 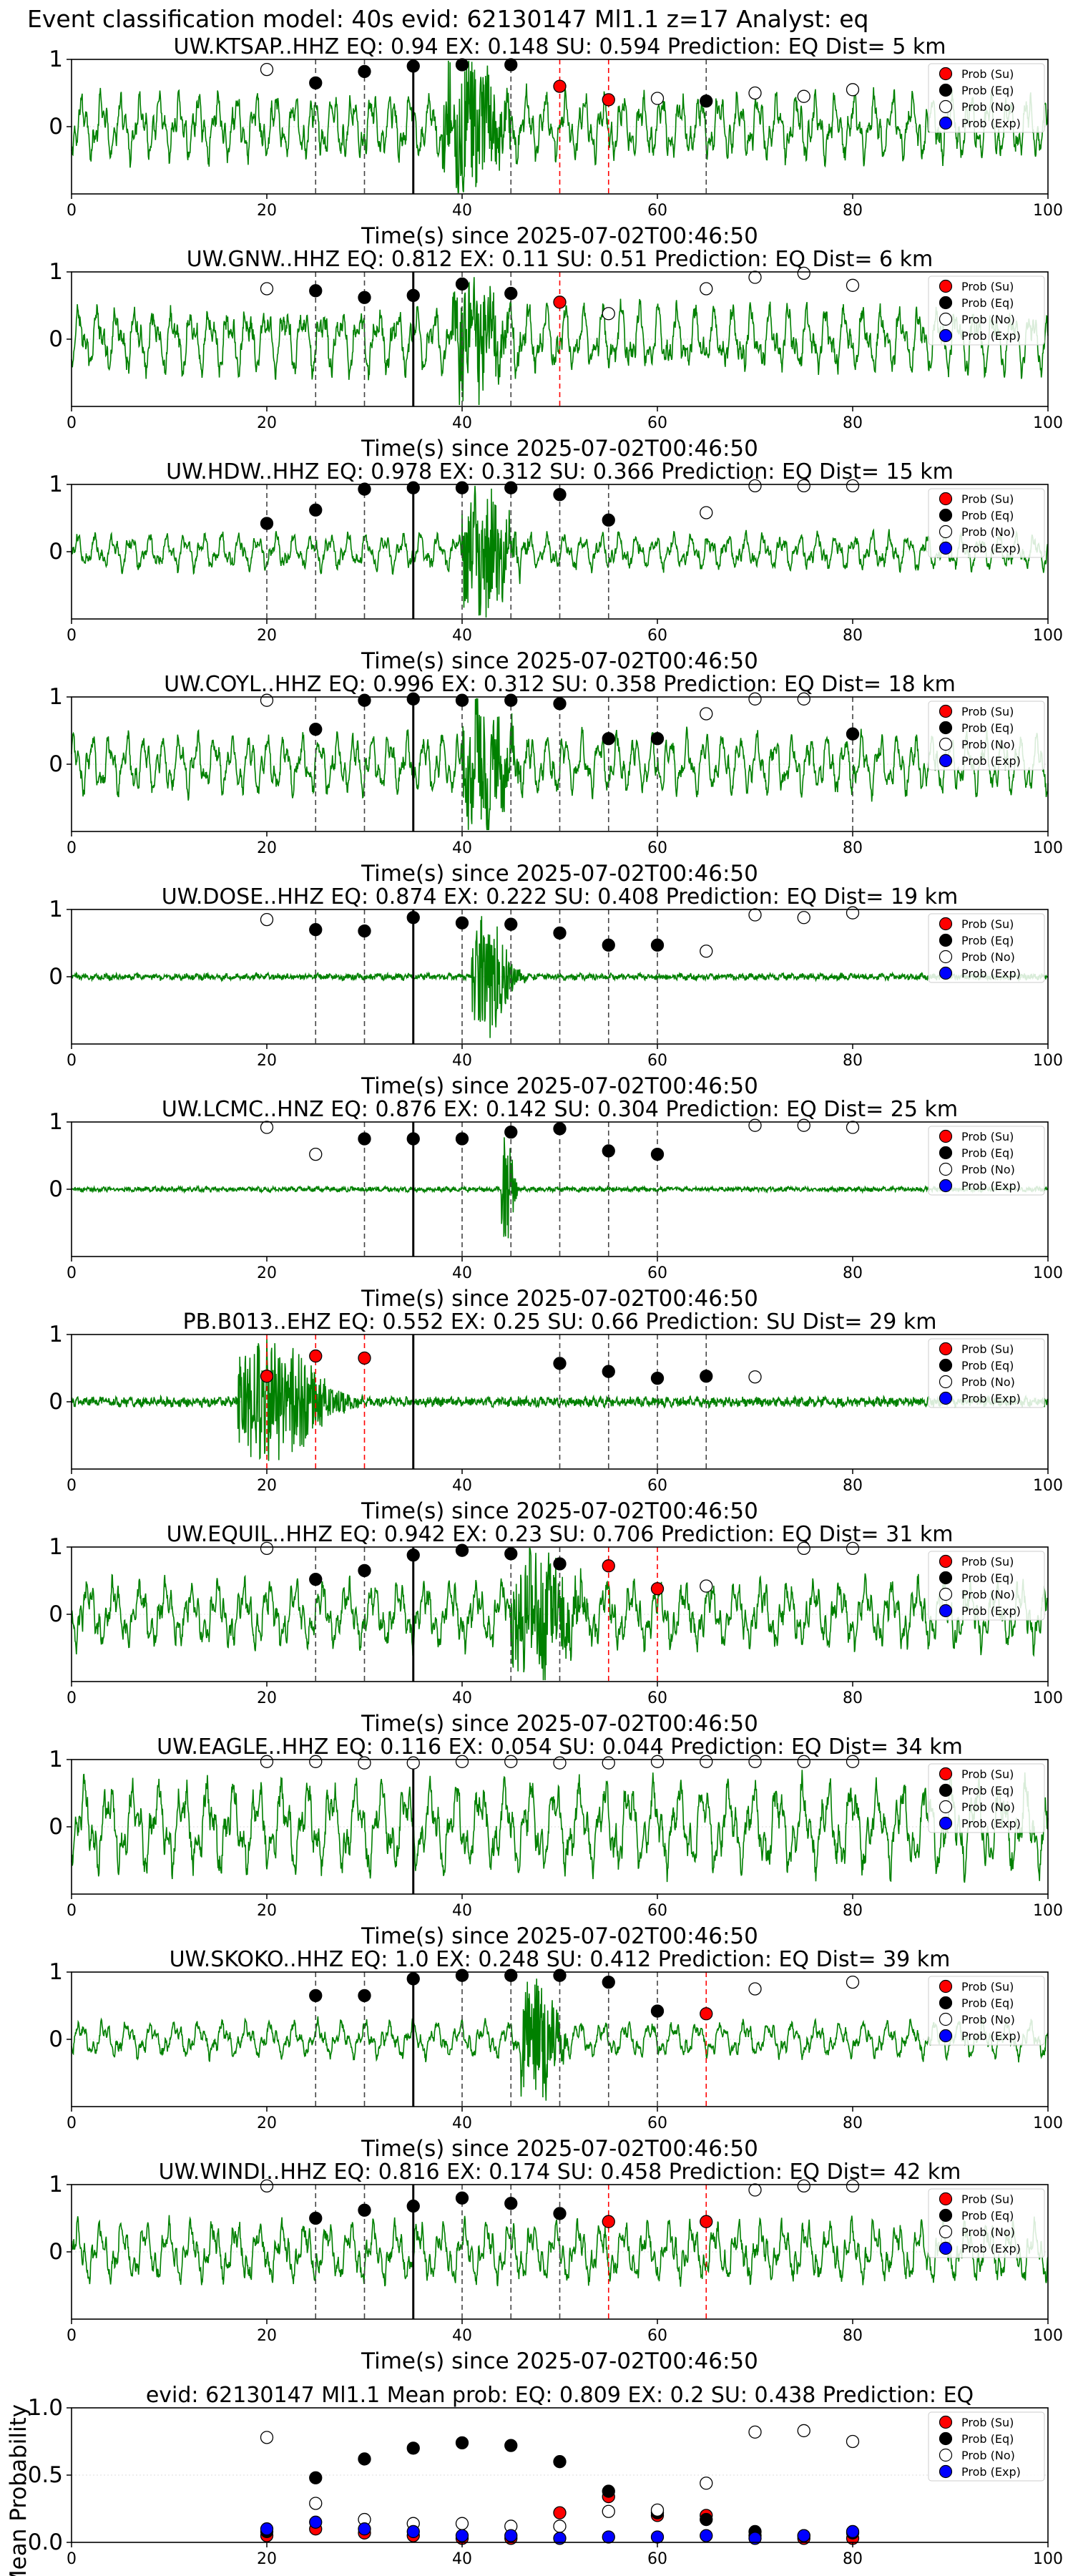 I want to click on mean-point-eq, so click(x=316, y=2477).